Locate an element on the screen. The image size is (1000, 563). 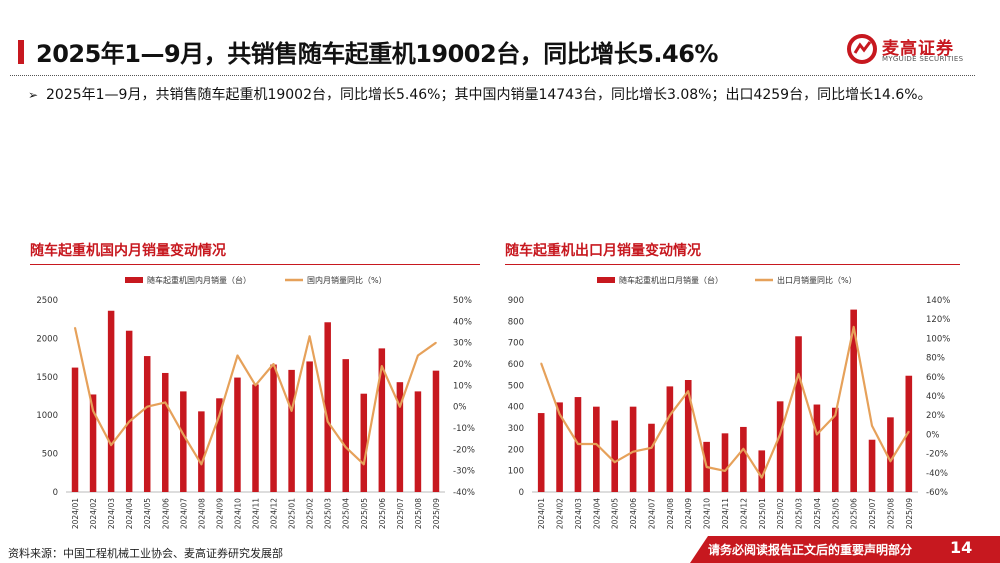
x-tick-label: 2025/01 is located at coordinates (292, 513).